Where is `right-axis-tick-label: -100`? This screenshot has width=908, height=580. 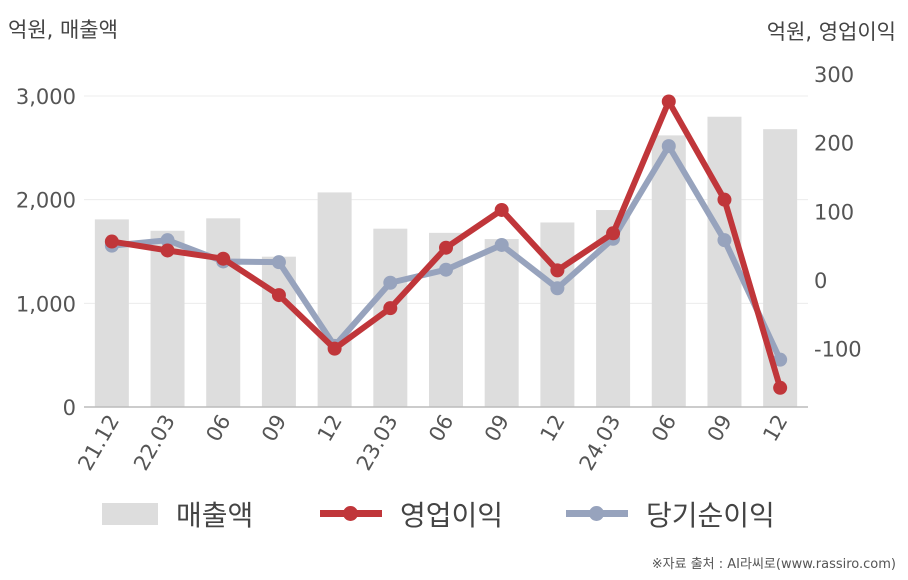 right-axis-tick-label: -100 is located at coordinates (838, 350).